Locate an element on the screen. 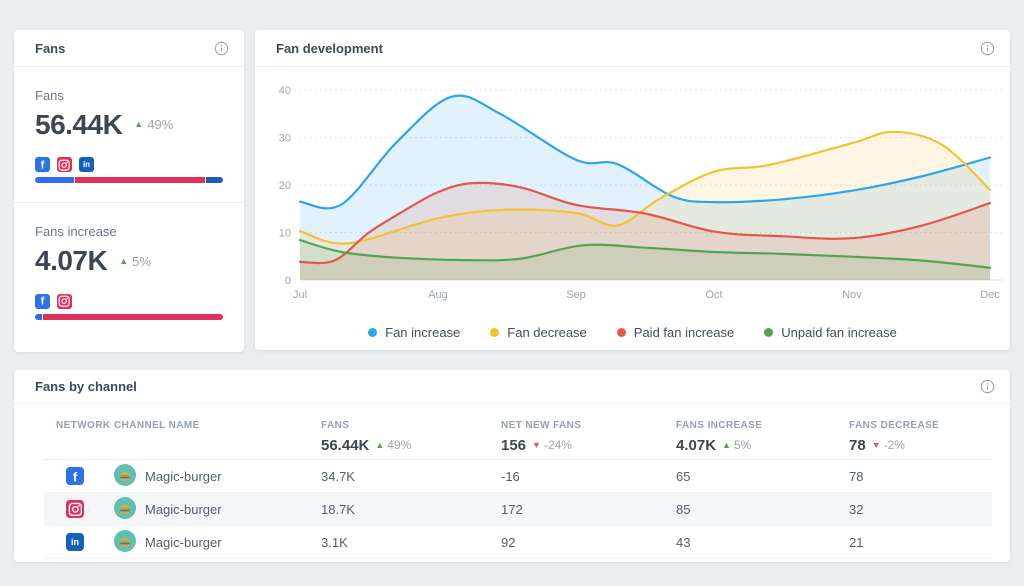  bar-segment-linkedin is located at coordinates (214, 180).